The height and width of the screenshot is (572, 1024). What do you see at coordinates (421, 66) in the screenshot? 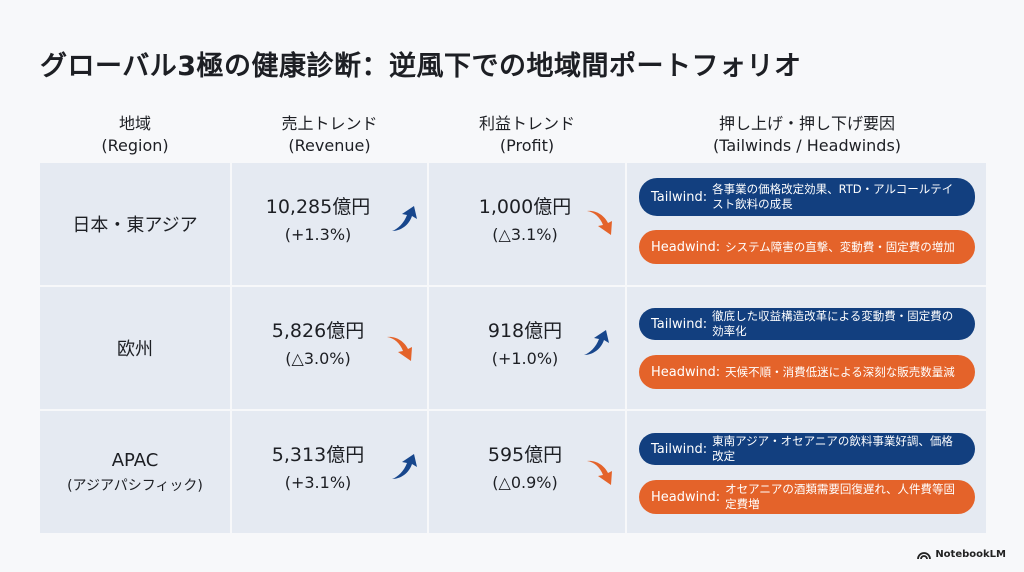
I see `page-title: グローバル3極の健康診断：逆風下での地域間ポートフォリオ` at bounding box center [421, 66].